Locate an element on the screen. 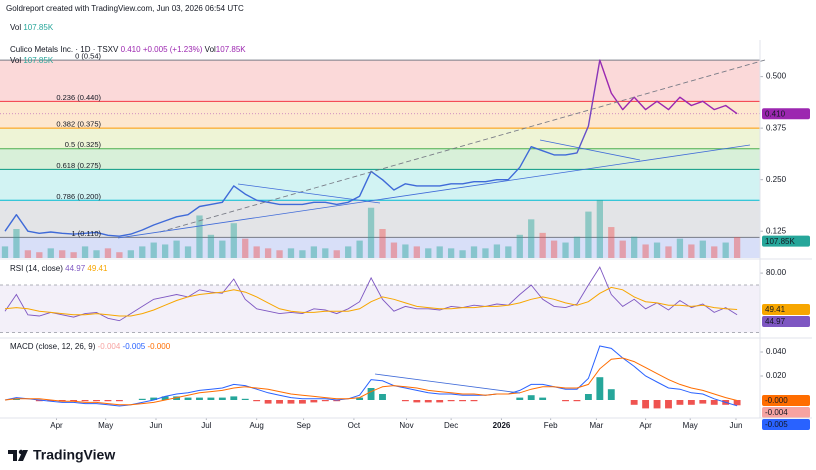  x-tick-label: 2026 is located at coordinates (502, 425).